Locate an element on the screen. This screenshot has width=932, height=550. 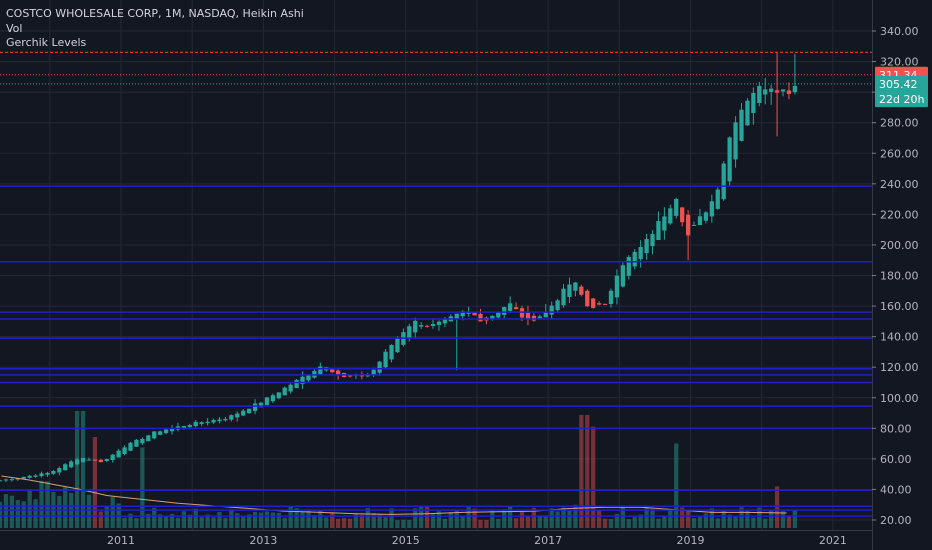
time-axis-tick-label: 2021 is located at coordinates (833, 540).